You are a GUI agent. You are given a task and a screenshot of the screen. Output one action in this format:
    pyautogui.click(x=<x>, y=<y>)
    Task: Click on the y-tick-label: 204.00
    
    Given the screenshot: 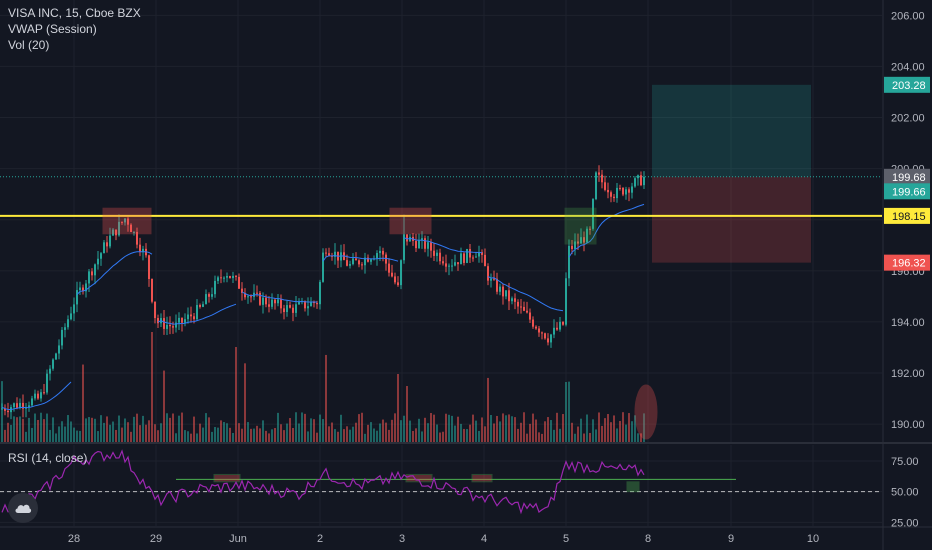 What is the action you would take?
    pyautogui.click(x=908, y=67)
    